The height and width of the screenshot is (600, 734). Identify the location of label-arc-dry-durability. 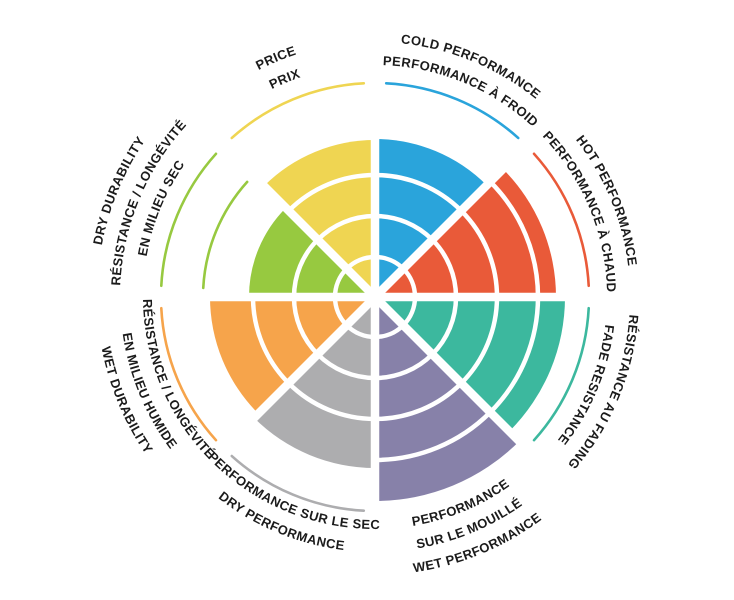
(188, 220).